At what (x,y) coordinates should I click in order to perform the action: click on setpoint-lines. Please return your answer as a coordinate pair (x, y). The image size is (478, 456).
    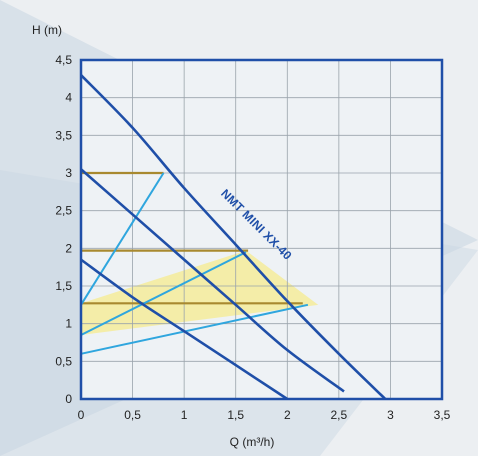
    Looking at the image, I should click on (192, 238).